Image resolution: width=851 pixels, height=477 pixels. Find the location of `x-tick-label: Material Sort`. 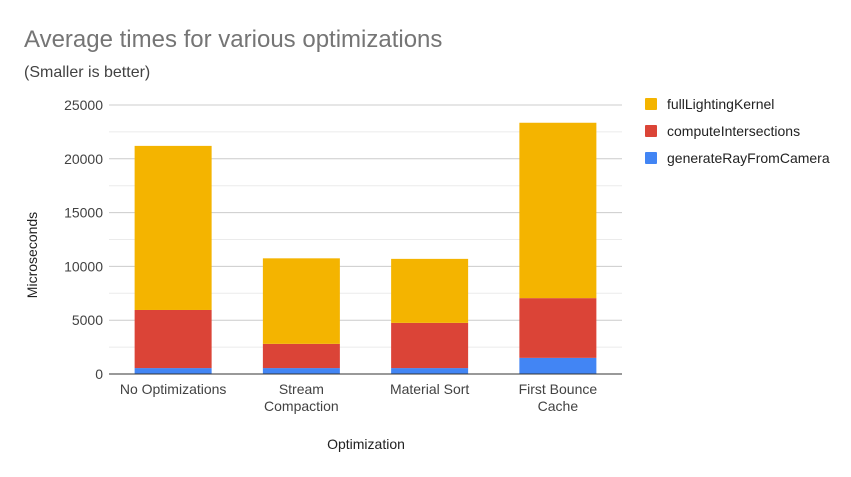

x-tick-label: Material Sort is located at coordinates (429, 389).